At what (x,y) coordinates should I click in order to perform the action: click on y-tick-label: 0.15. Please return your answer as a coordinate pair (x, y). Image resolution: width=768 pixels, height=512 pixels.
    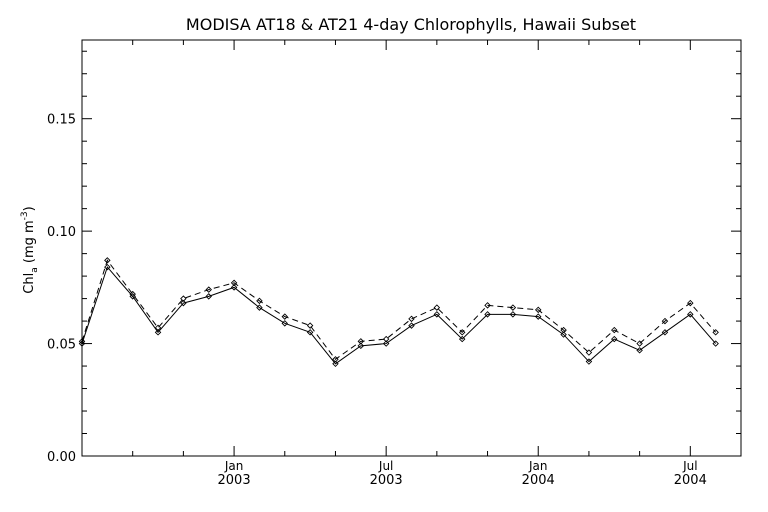
    Looking at the image, I should click on (61, 120).